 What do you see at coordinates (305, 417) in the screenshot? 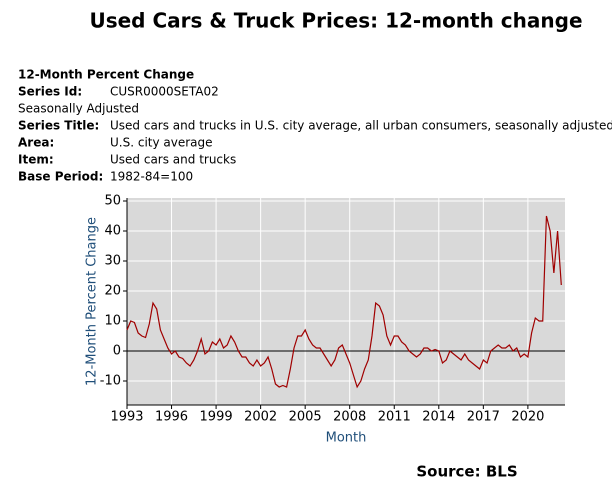
I see `x-tick-label: 2005` at bounding box center [305, 417].